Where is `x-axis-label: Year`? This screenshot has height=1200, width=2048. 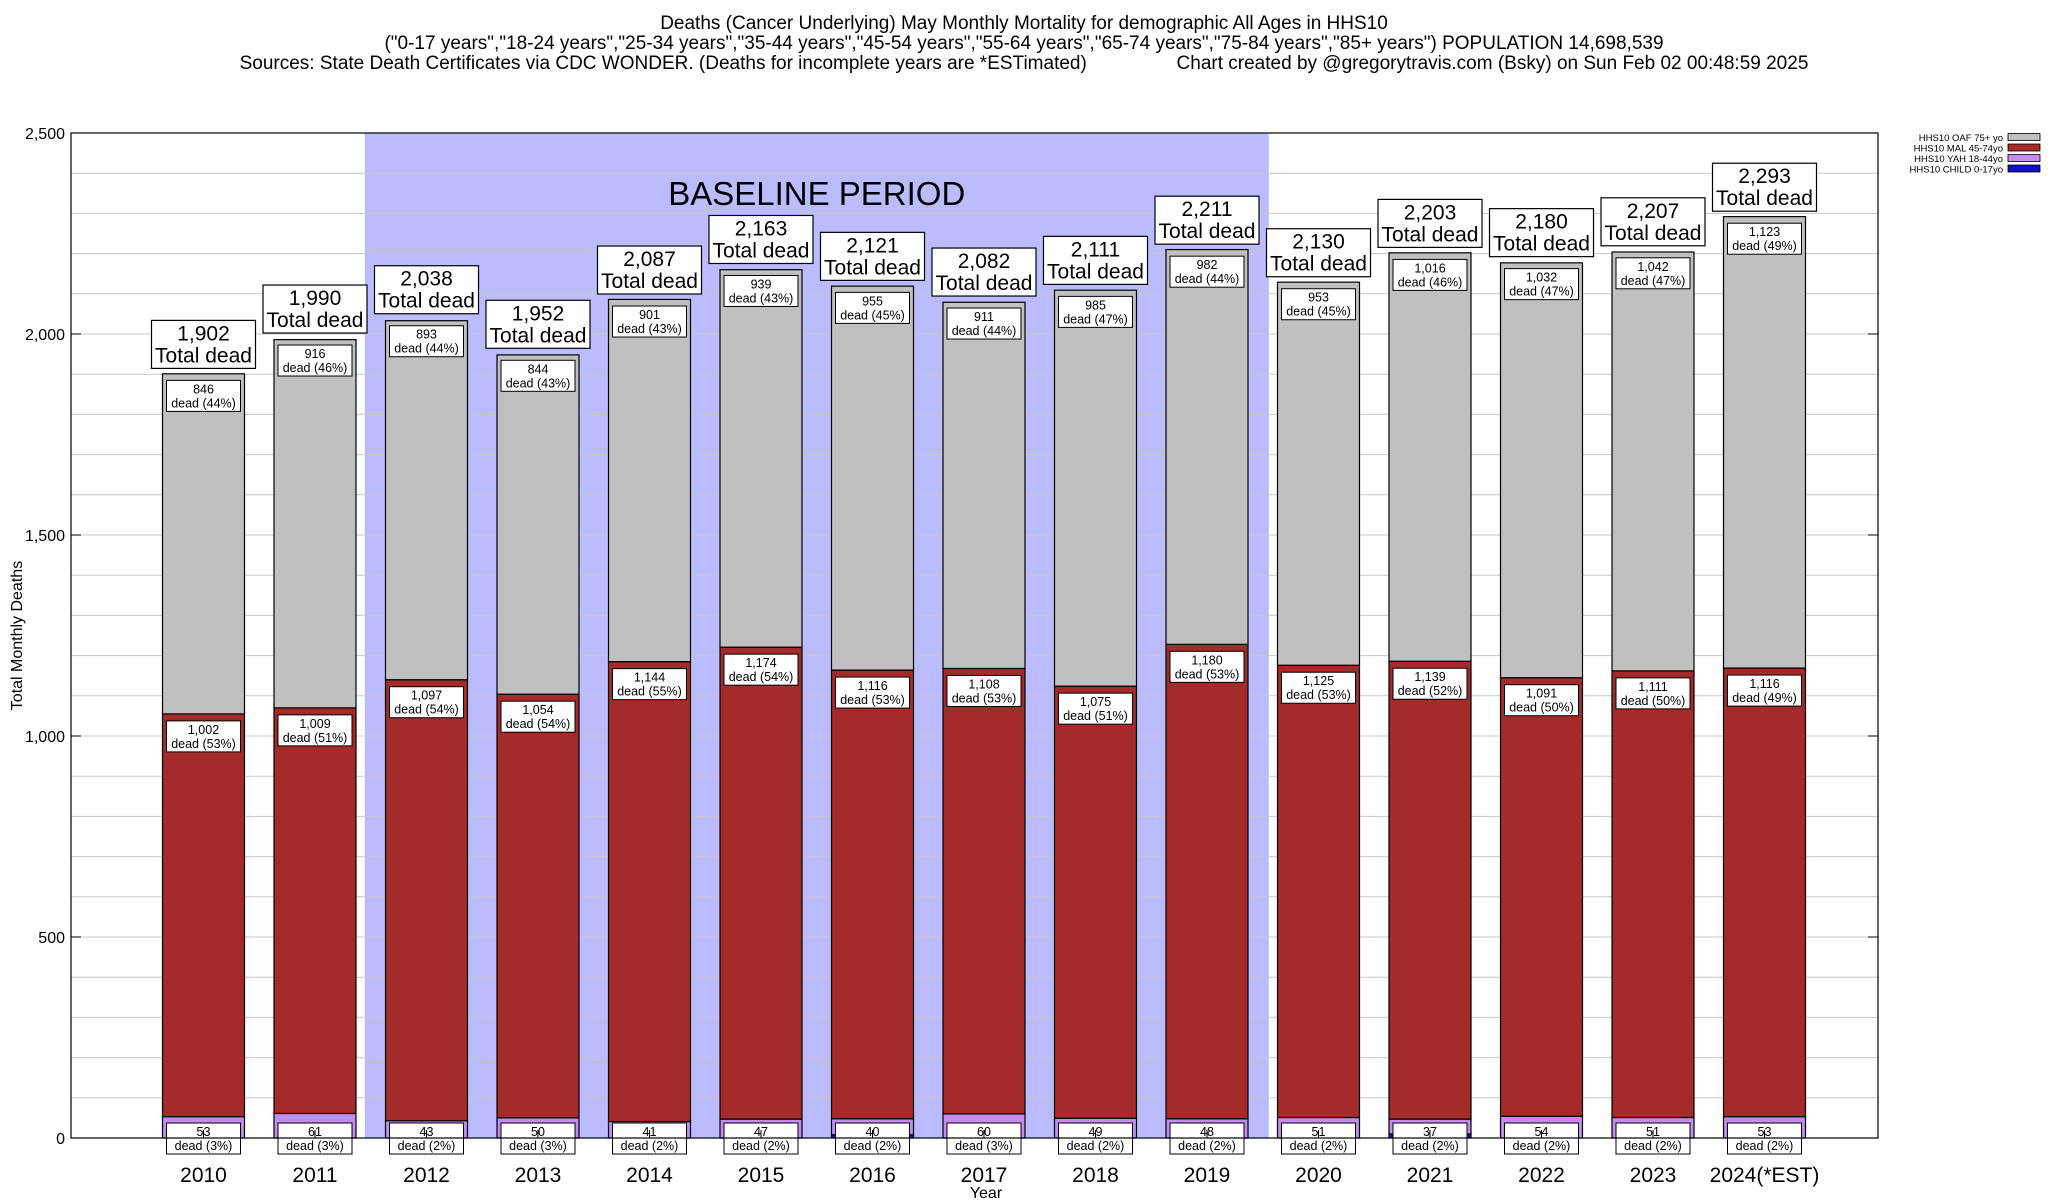 x-axis-label: Year is located at coordinates (986, 1192).